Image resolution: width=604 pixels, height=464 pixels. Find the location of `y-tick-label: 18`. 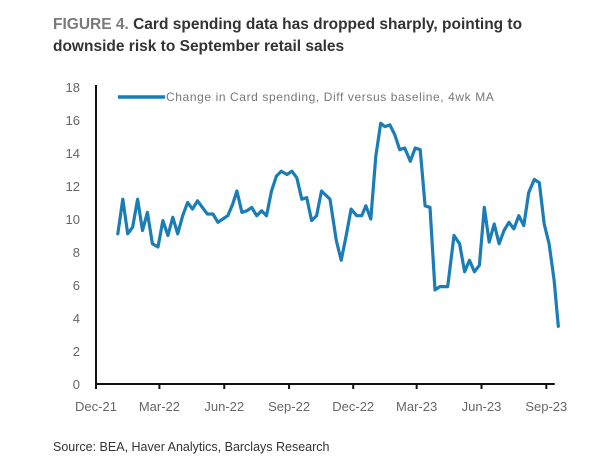

y-tick-label: 18 is located at coordinates (73, 87).